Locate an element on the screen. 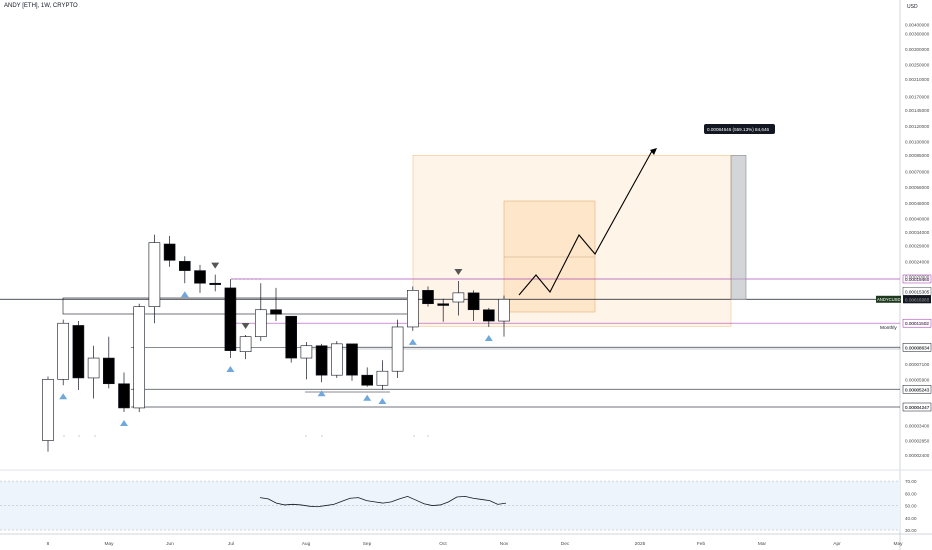 This screenshot has width=932, height=550. time-tick-label: 8 is located at coordinates (48, 544).